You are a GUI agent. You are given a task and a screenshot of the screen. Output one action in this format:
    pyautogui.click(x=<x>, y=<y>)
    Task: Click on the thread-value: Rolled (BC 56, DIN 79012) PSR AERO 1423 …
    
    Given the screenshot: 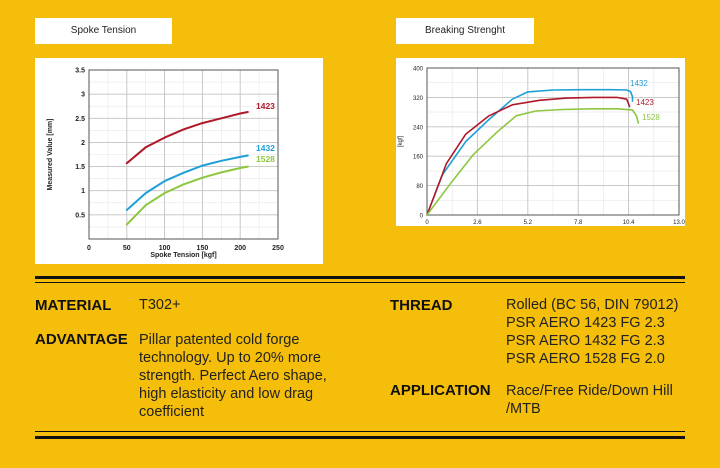 What is the action you would take?
    pyautogui.click(x=592, y=332)
    